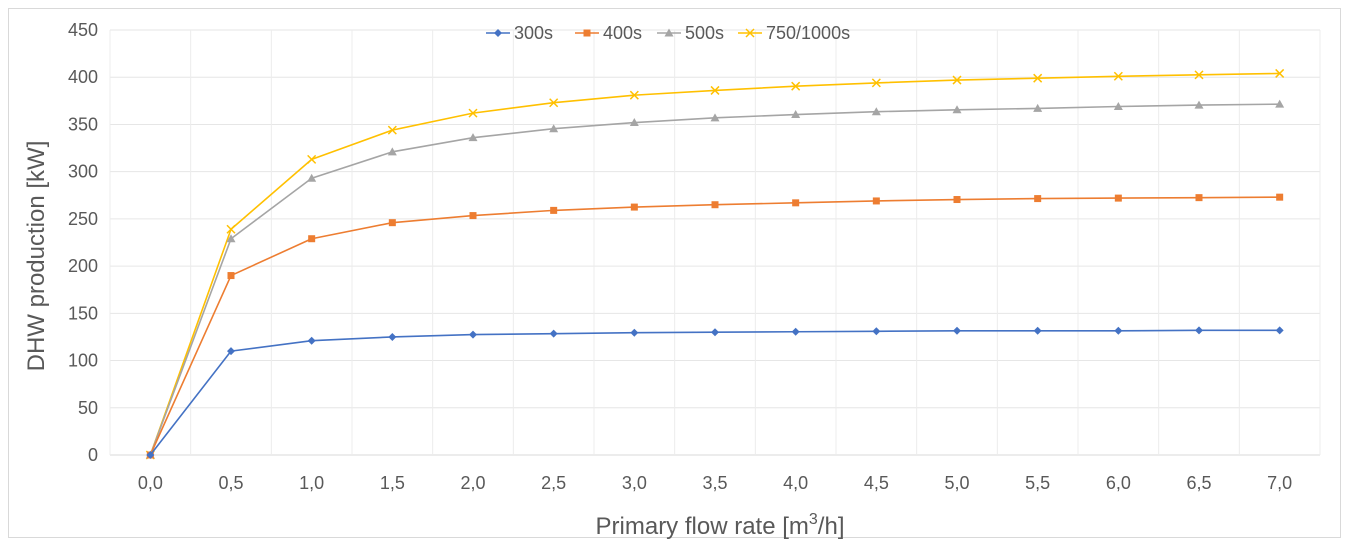 This screenshot has height=546, width=1349. I want to click on x-axis-title-main: Primary flow rate [m, so click(702, 526).